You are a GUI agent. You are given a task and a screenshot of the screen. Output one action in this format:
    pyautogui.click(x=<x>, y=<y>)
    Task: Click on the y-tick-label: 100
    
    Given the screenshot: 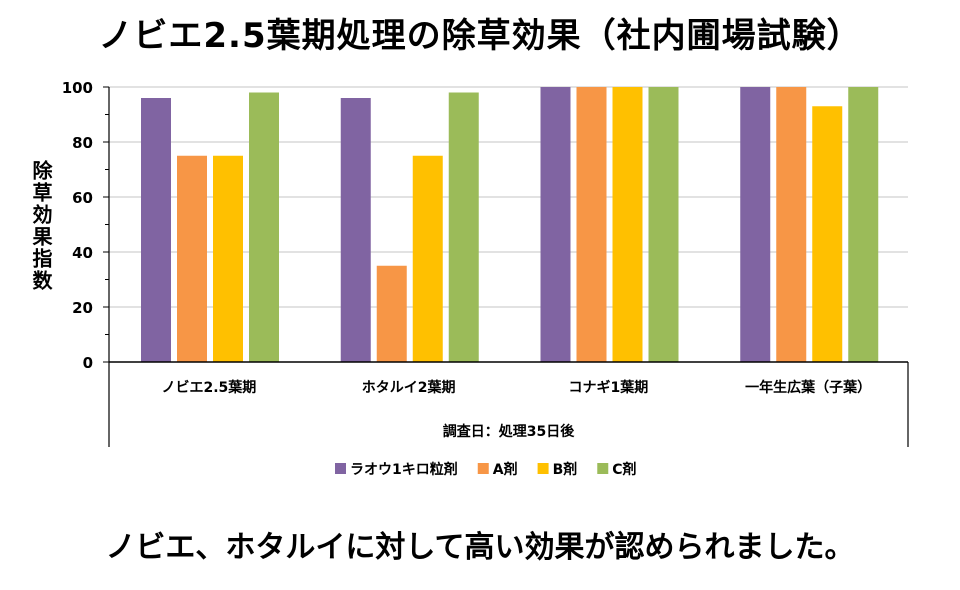 What is the action you would take?
    pyautogui.click(x=77, y=88)
    